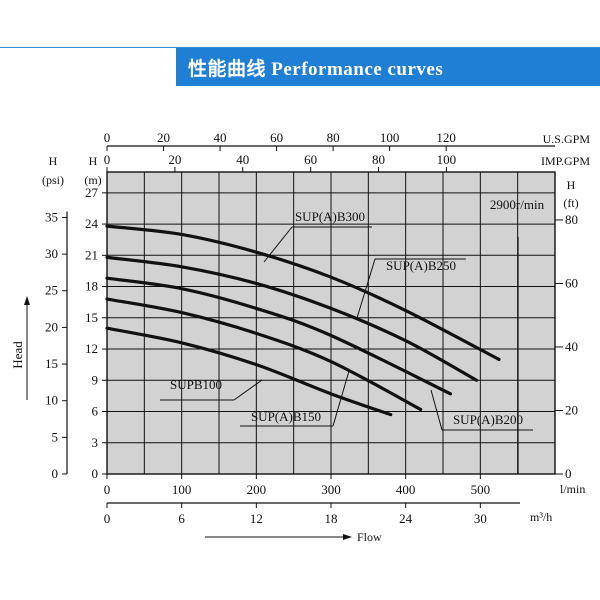 This screenshot has width=600, height=600. Describe the element at coordinates (51, 363) in the screenshot. I see `y-tick-label-psi: 15` at that location.